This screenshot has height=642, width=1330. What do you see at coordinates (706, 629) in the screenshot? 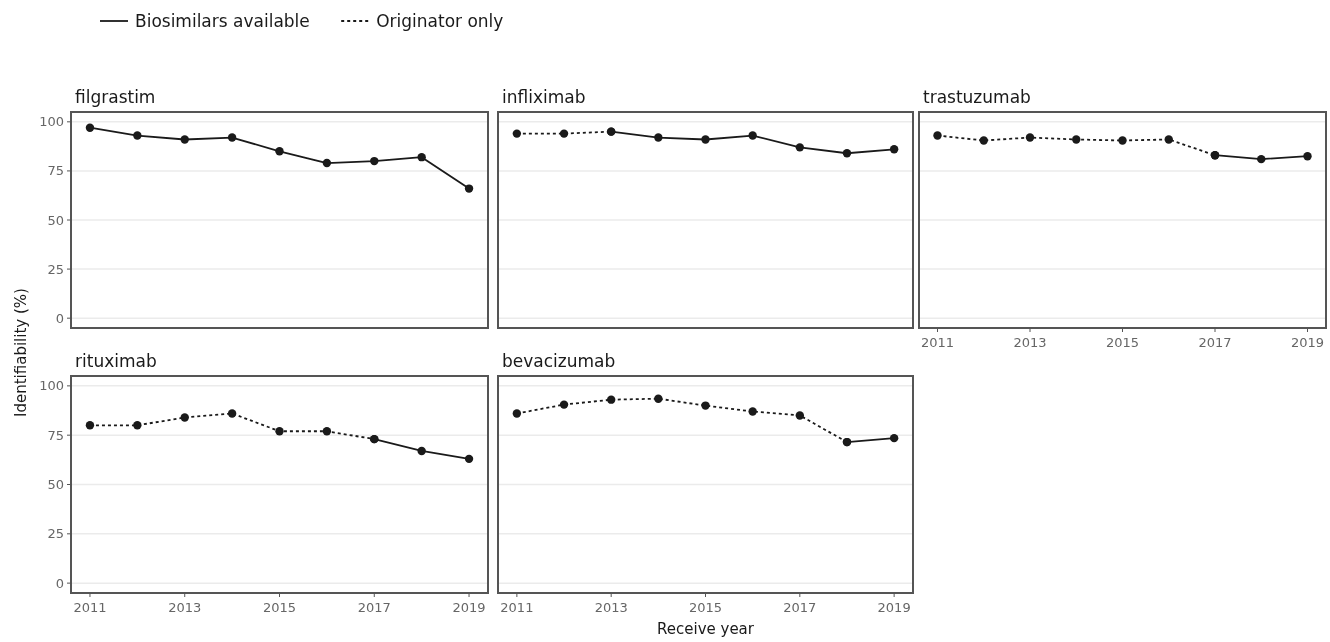
I see `x-axis-title: Receive year` at bounding box center [706, 629].